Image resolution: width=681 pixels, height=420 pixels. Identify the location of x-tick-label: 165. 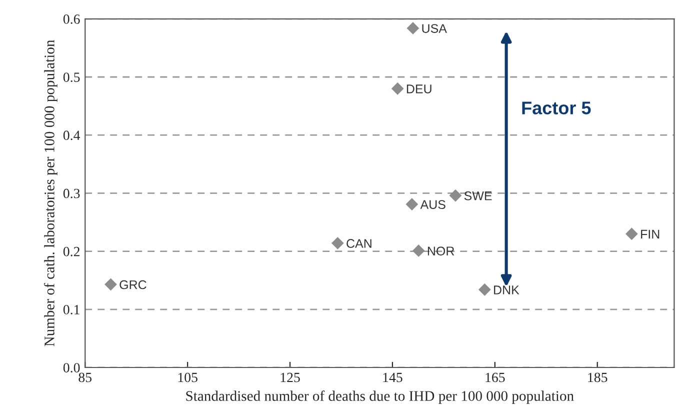
(495, 377).